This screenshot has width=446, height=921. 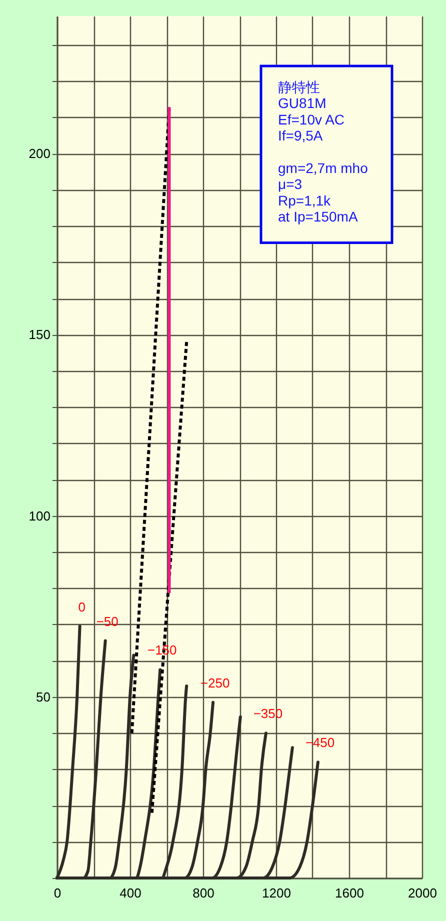 I want to click on y-tick-label: 100, so click(x=39, y=516).